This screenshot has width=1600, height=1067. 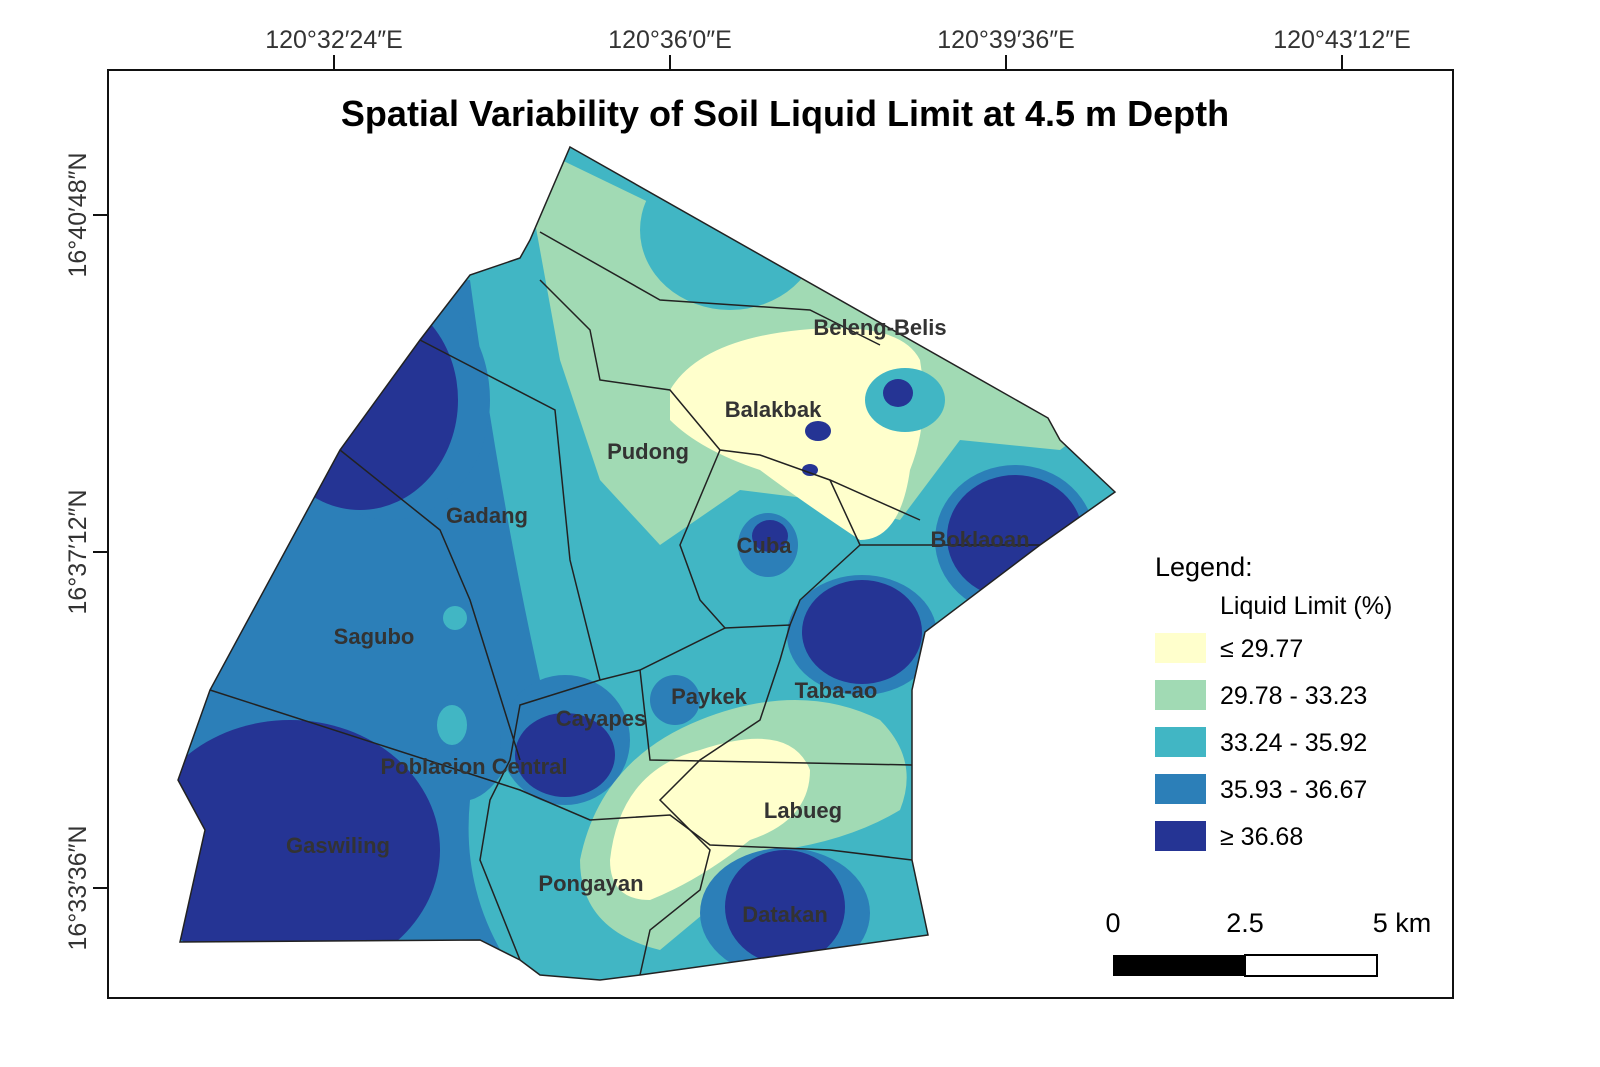 I want to click on place-label: Cayapes, so click(x=601, y=718).